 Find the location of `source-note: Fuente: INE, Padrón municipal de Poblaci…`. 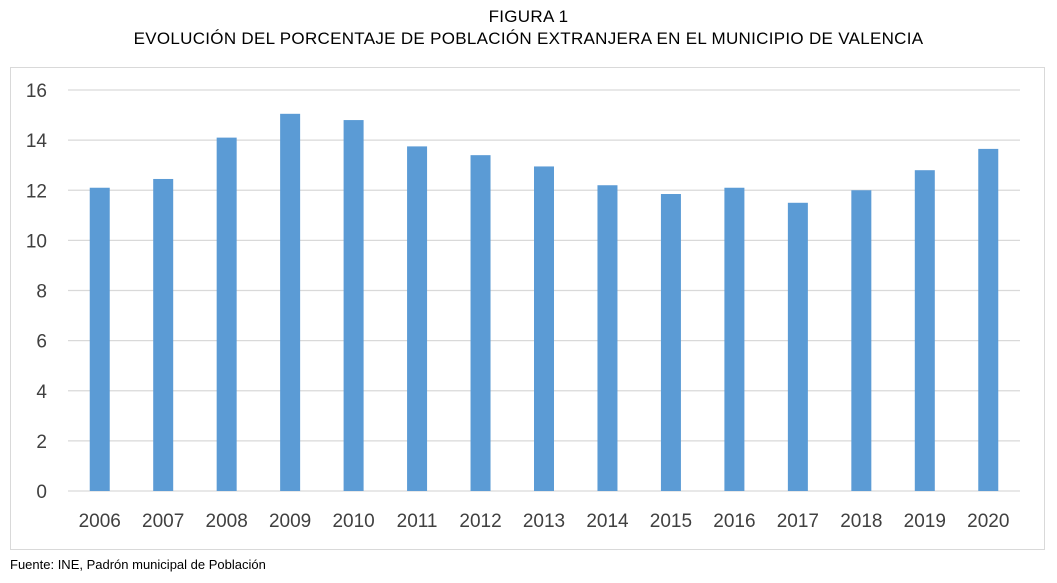

source-note: Fuente: INE, Padrón municipal de Poblaci… is located at coordinates (138, 564).